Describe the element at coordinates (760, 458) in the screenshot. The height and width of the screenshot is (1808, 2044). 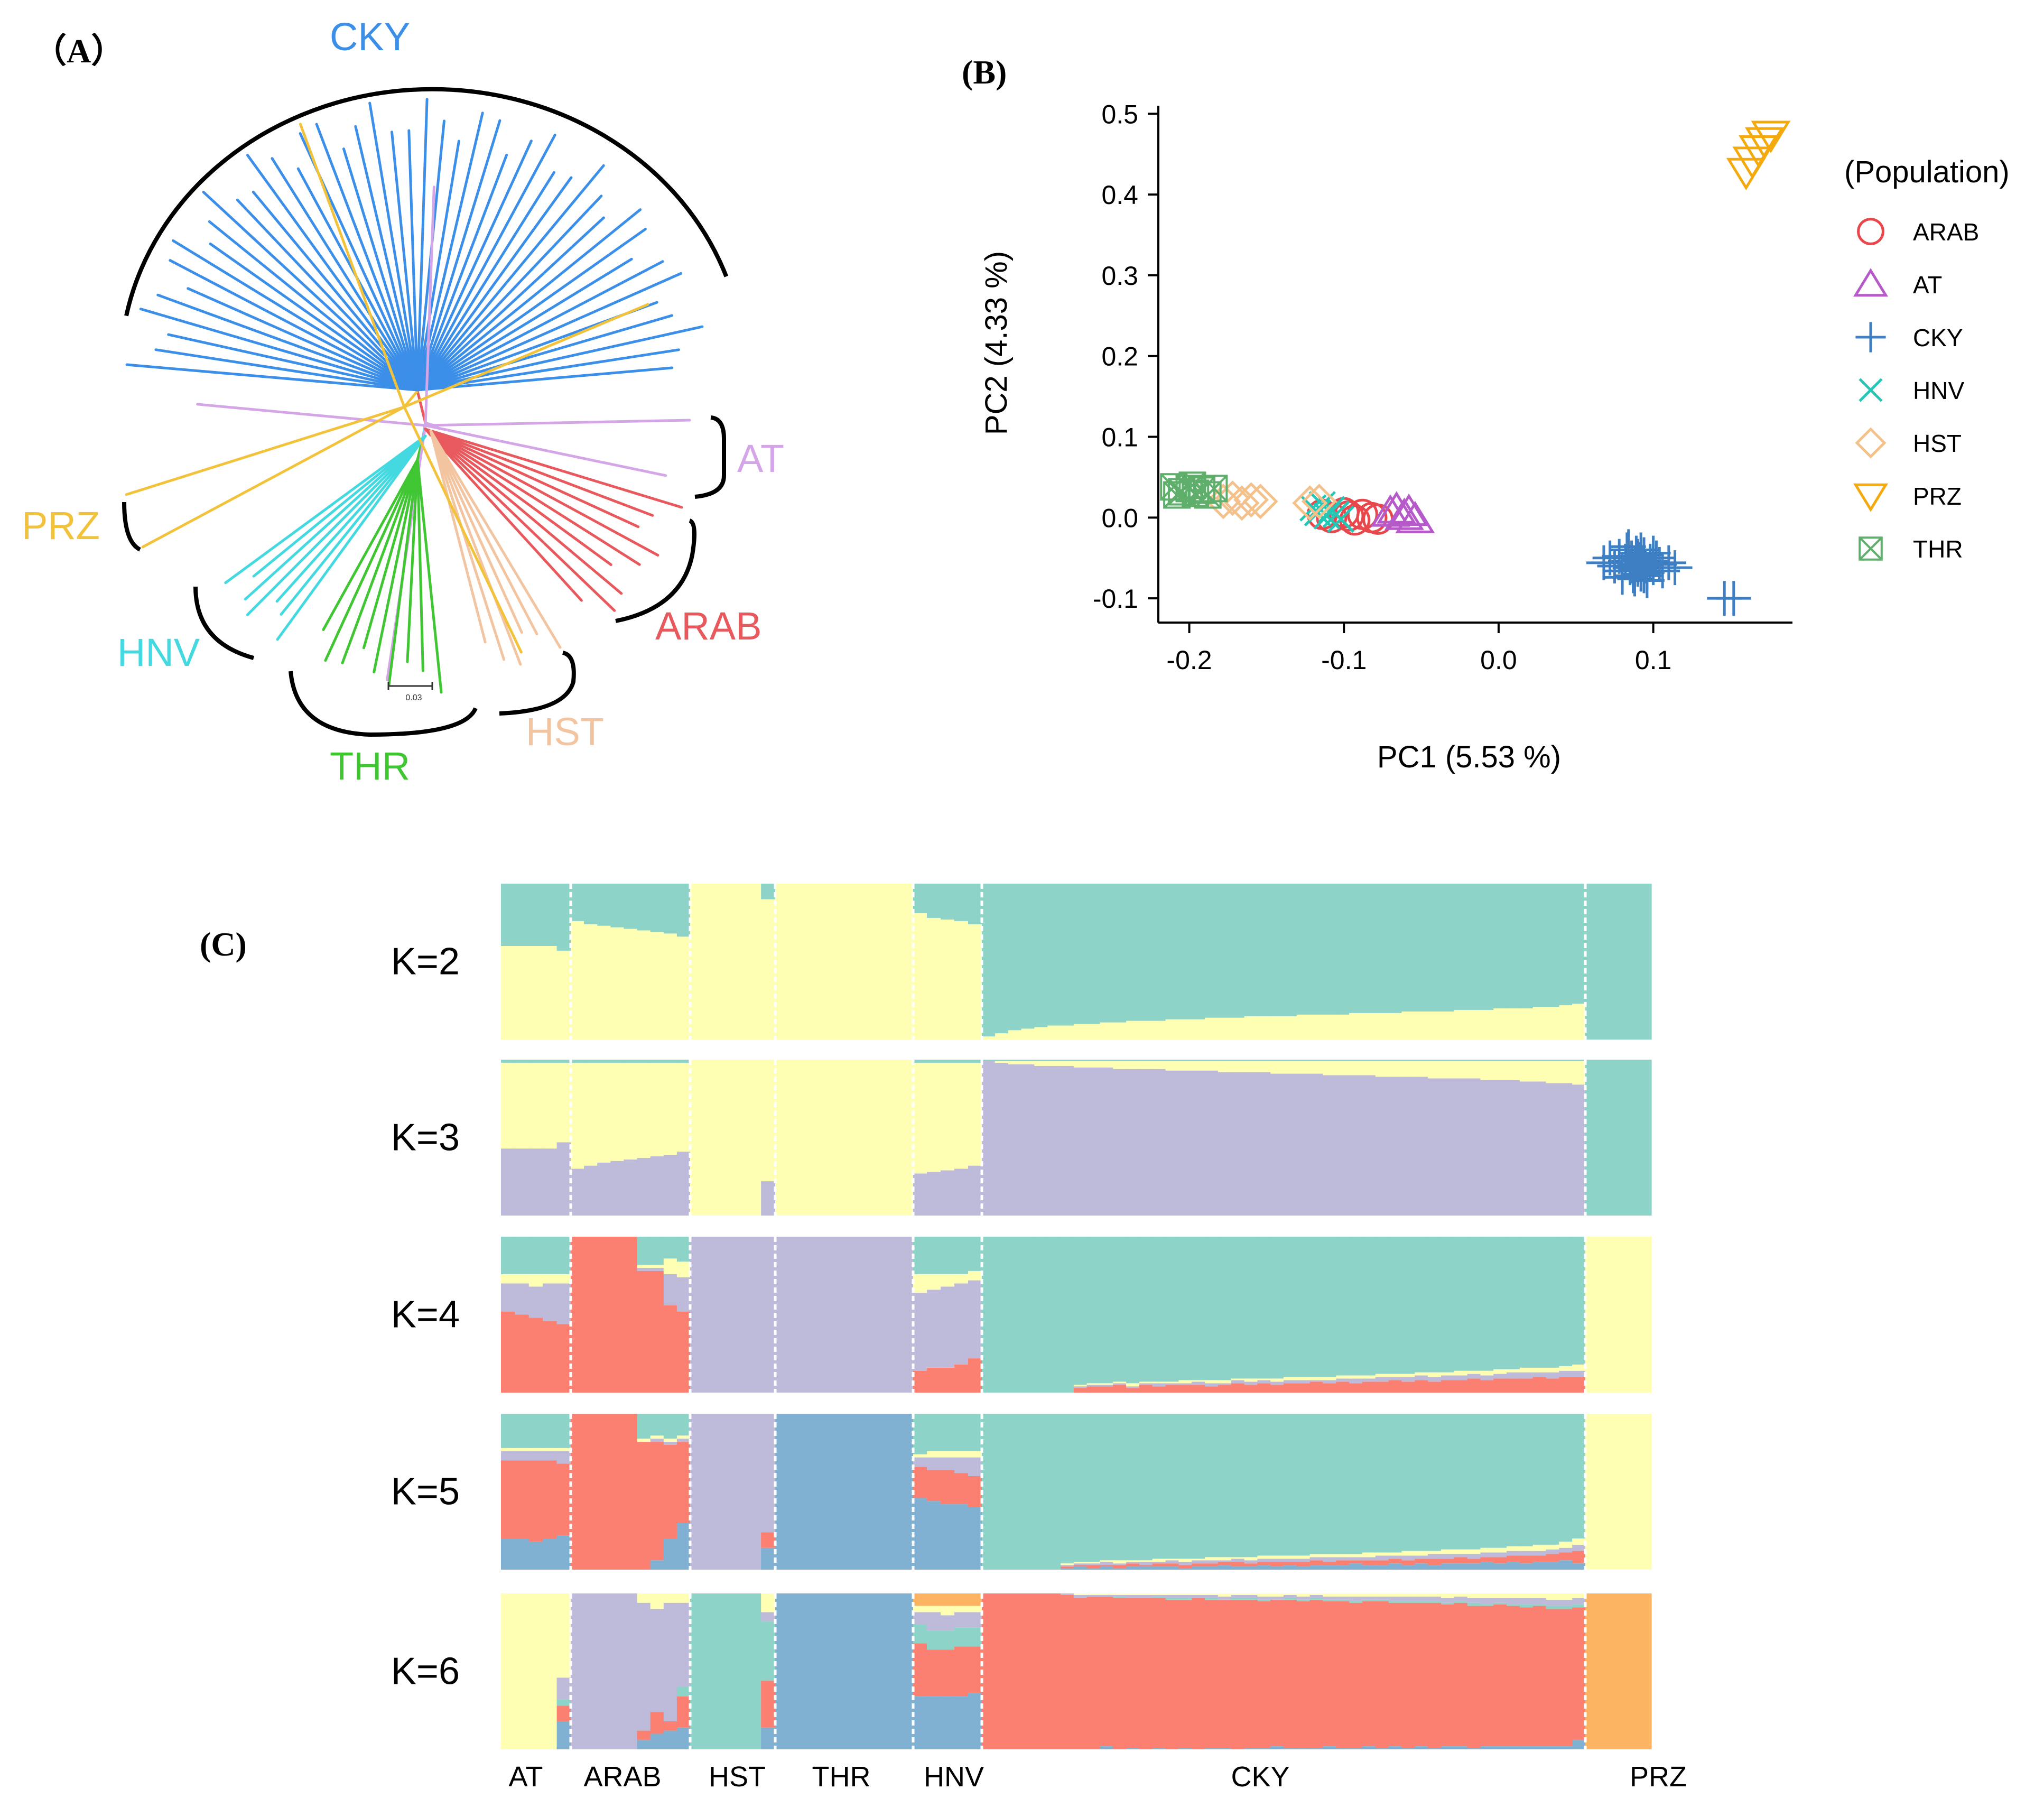
I see `clade-label-at: AT` at that location.